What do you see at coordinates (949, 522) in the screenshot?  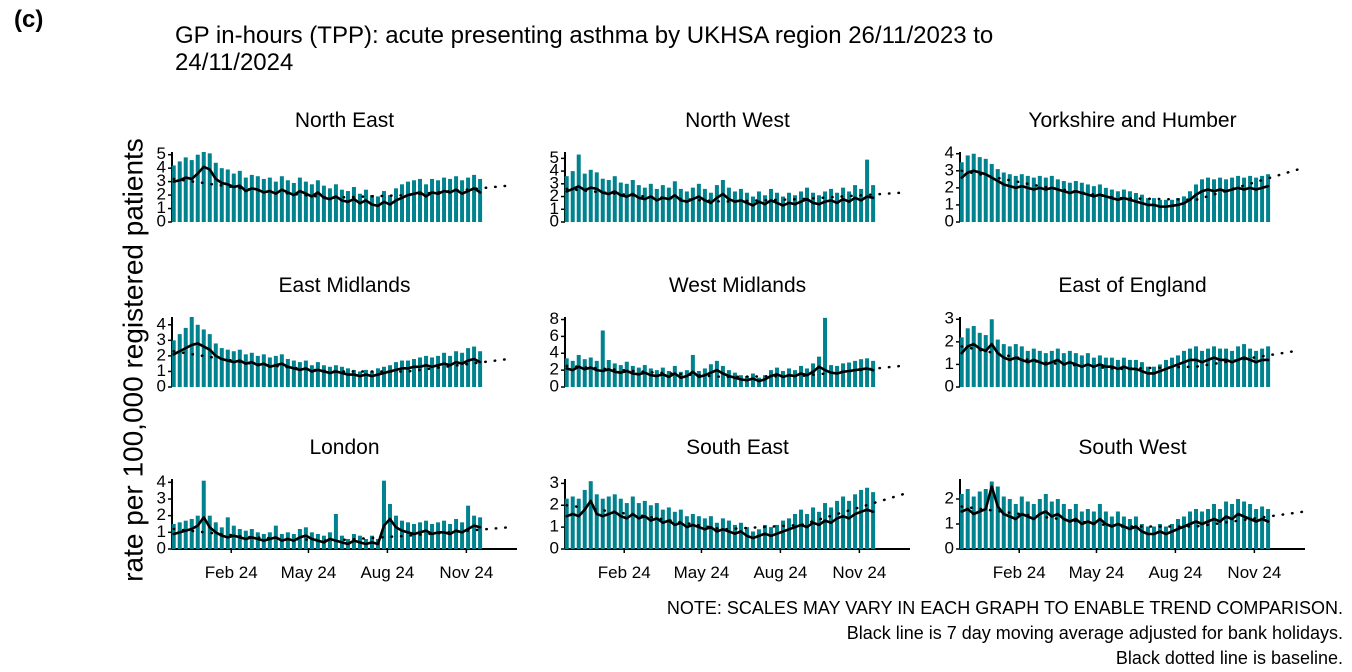 I see `y-tick-label: 1` at bounding box center [949, 522].